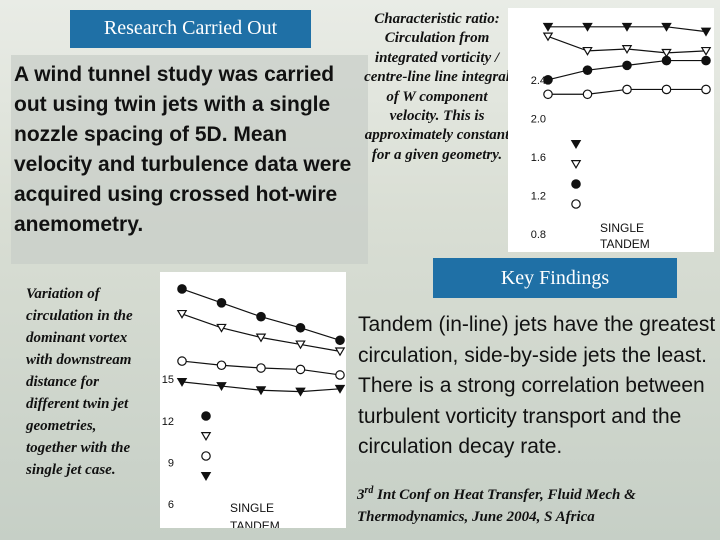  Describe the element at coordinates (538, 235) in the screenshot. I see `y-tick-label: 0.8` at that location.